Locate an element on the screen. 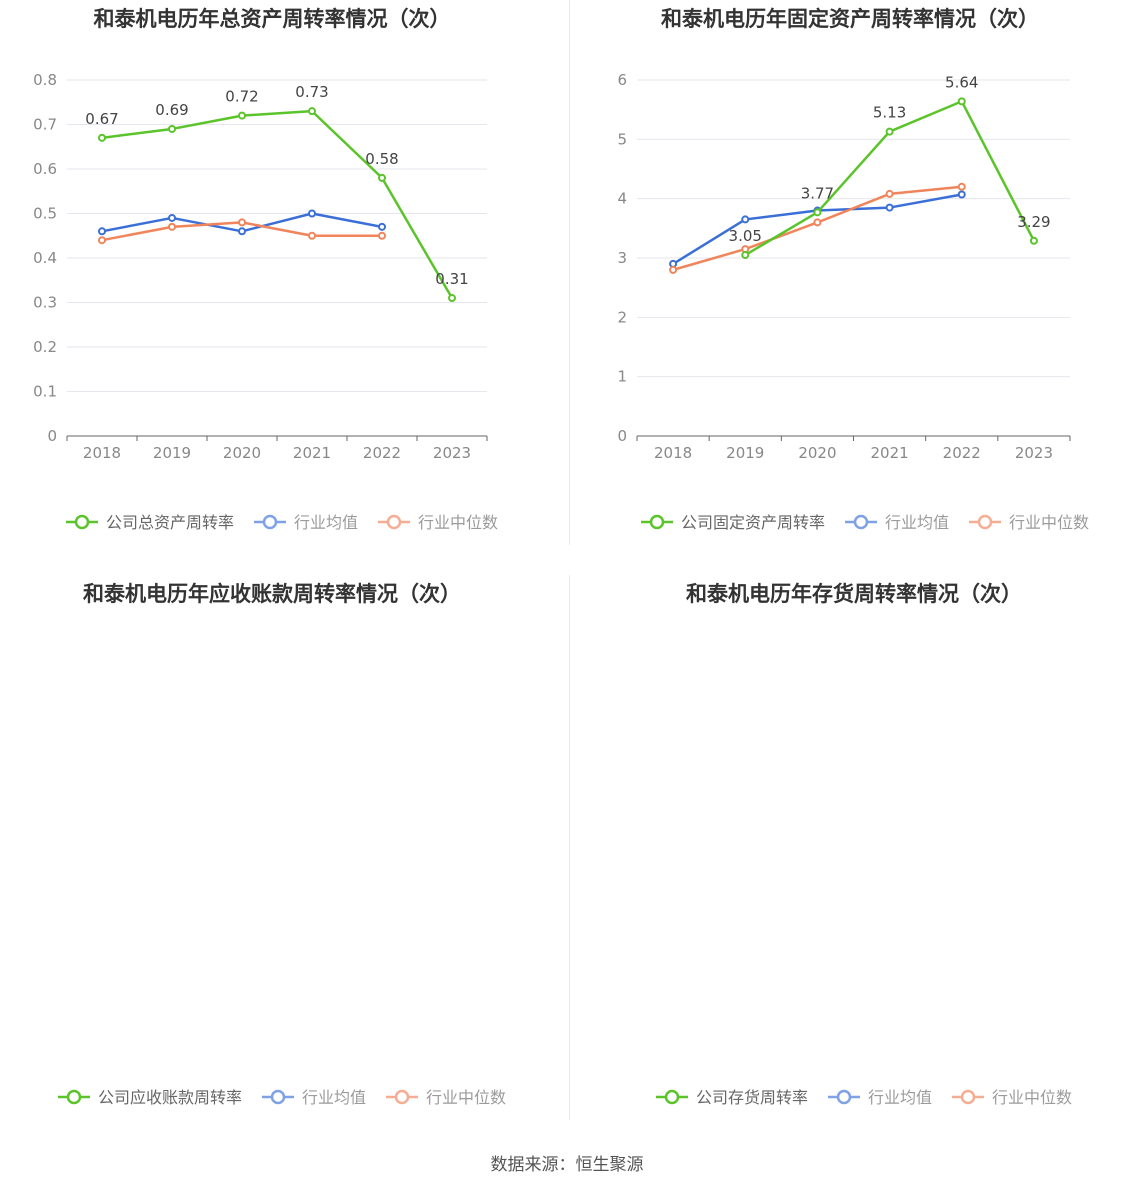 The image size is (1134, 1188). legend-label: 公司存货周转率 is located at coordinates (752, 1097).